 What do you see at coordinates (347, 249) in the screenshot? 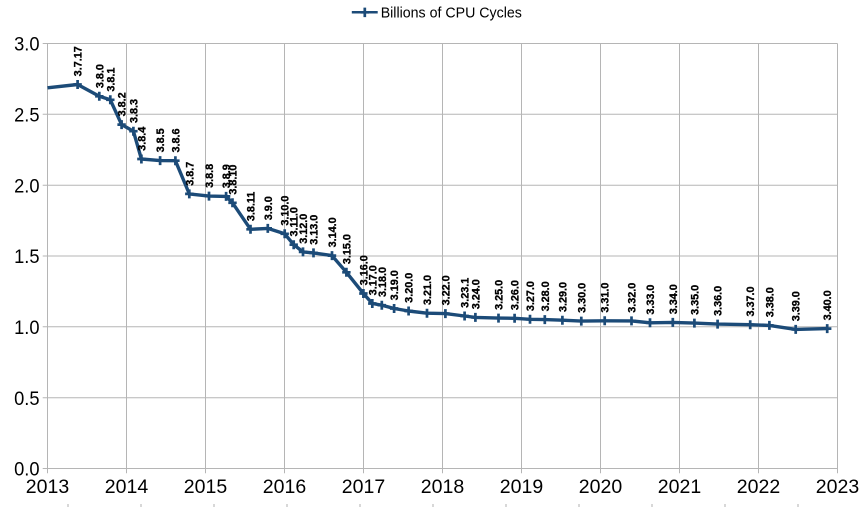
I see `svg-text: 3.15.0` at bounding box center [347, 249].